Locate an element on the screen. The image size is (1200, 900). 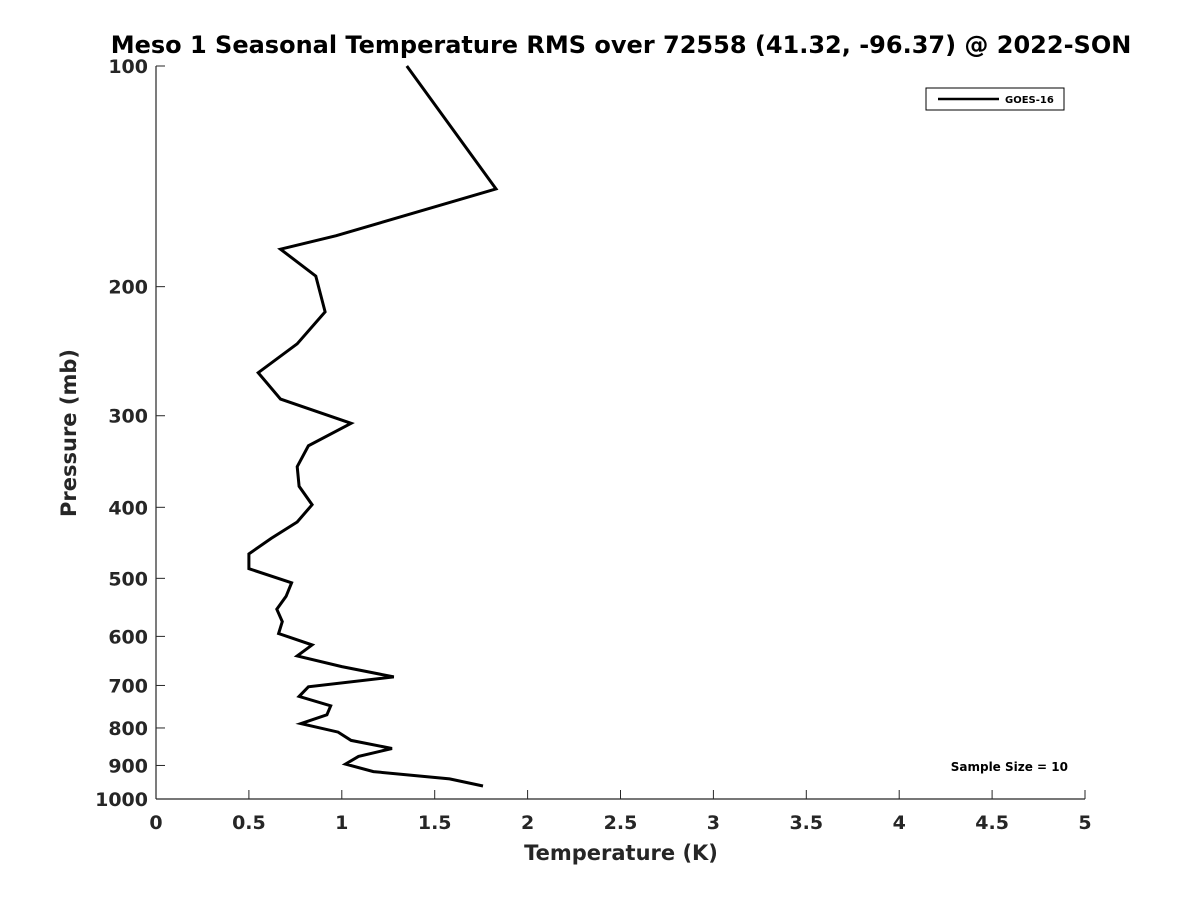
x-tick-label: 2.5 is located at coordinates (621, 823).